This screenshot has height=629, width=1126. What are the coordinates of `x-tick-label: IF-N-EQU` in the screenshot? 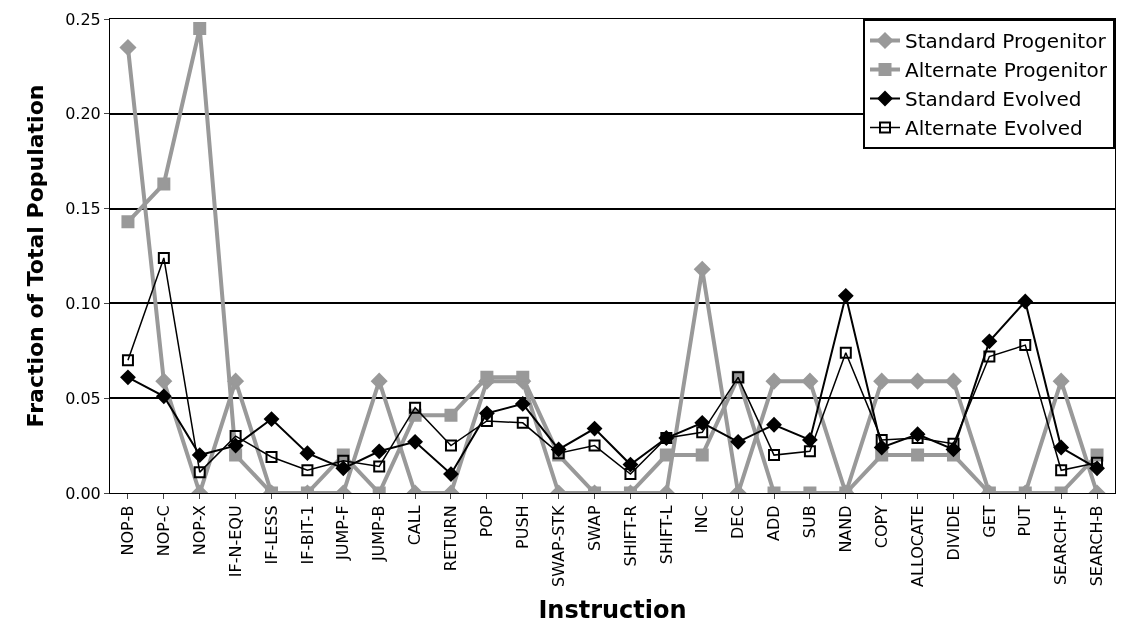 It's located at (235, 541).